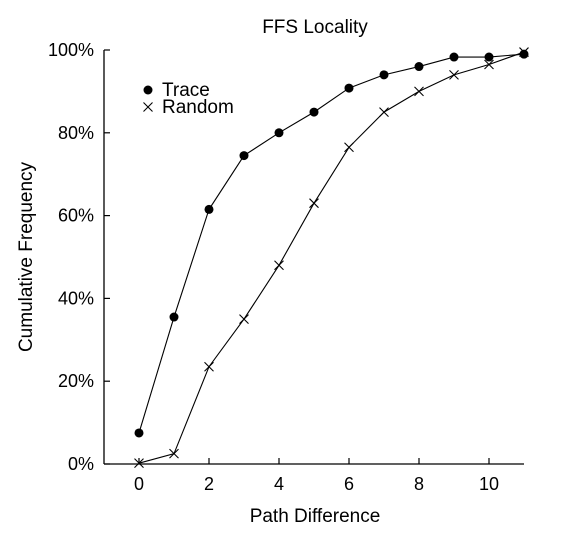 The image size is (577, 538). I want to click on x-tick-label: 6, so click(349, 484).